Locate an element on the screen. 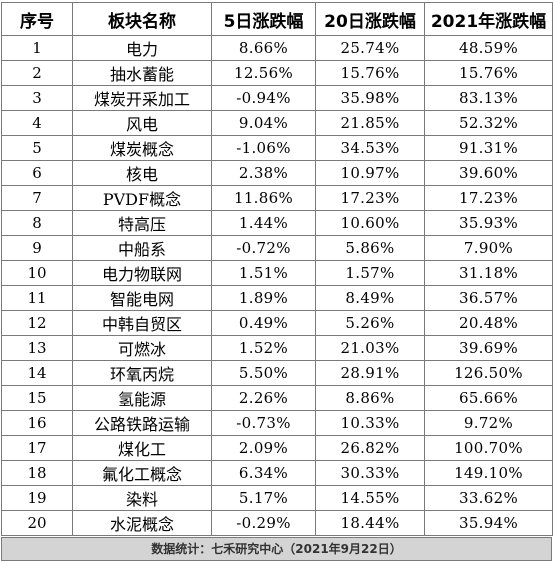 This screenshot has height=563, width=553. row-index: 7 is located at coordinates (37, 198).